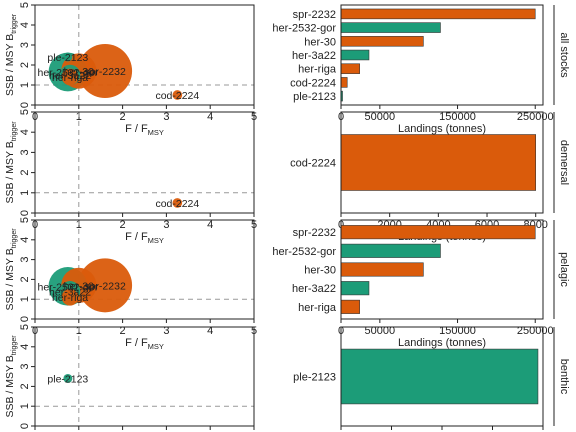 Image resolution: width=576 pixels, height=432 pixels. I want to click on x-tick-label: 50000, so click(380, 331).